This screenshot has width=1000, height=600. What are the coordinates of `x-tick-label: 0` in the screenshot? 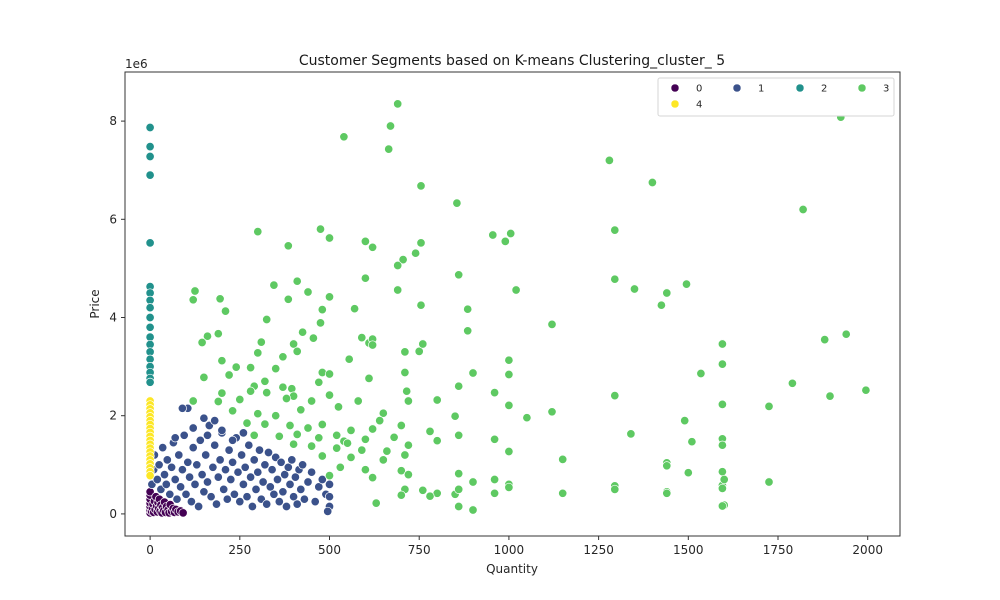 It's located at (150, 550).